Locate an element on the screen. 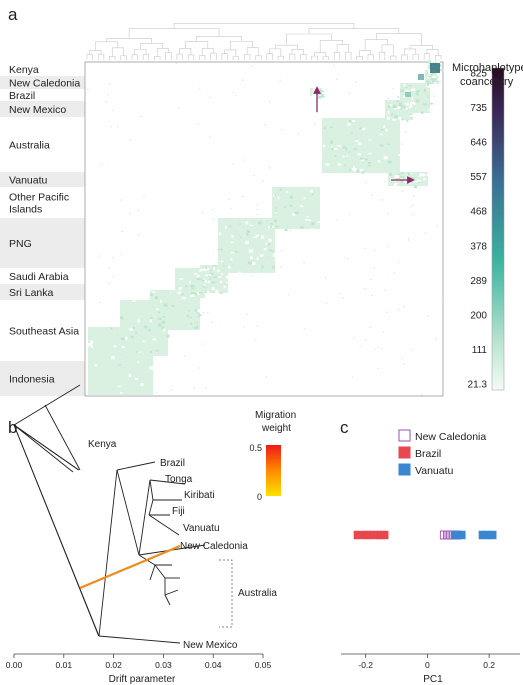 This screenshot has height=685, width=523. drift-tick-label: 0.05 is located at coordinates (263, 665).